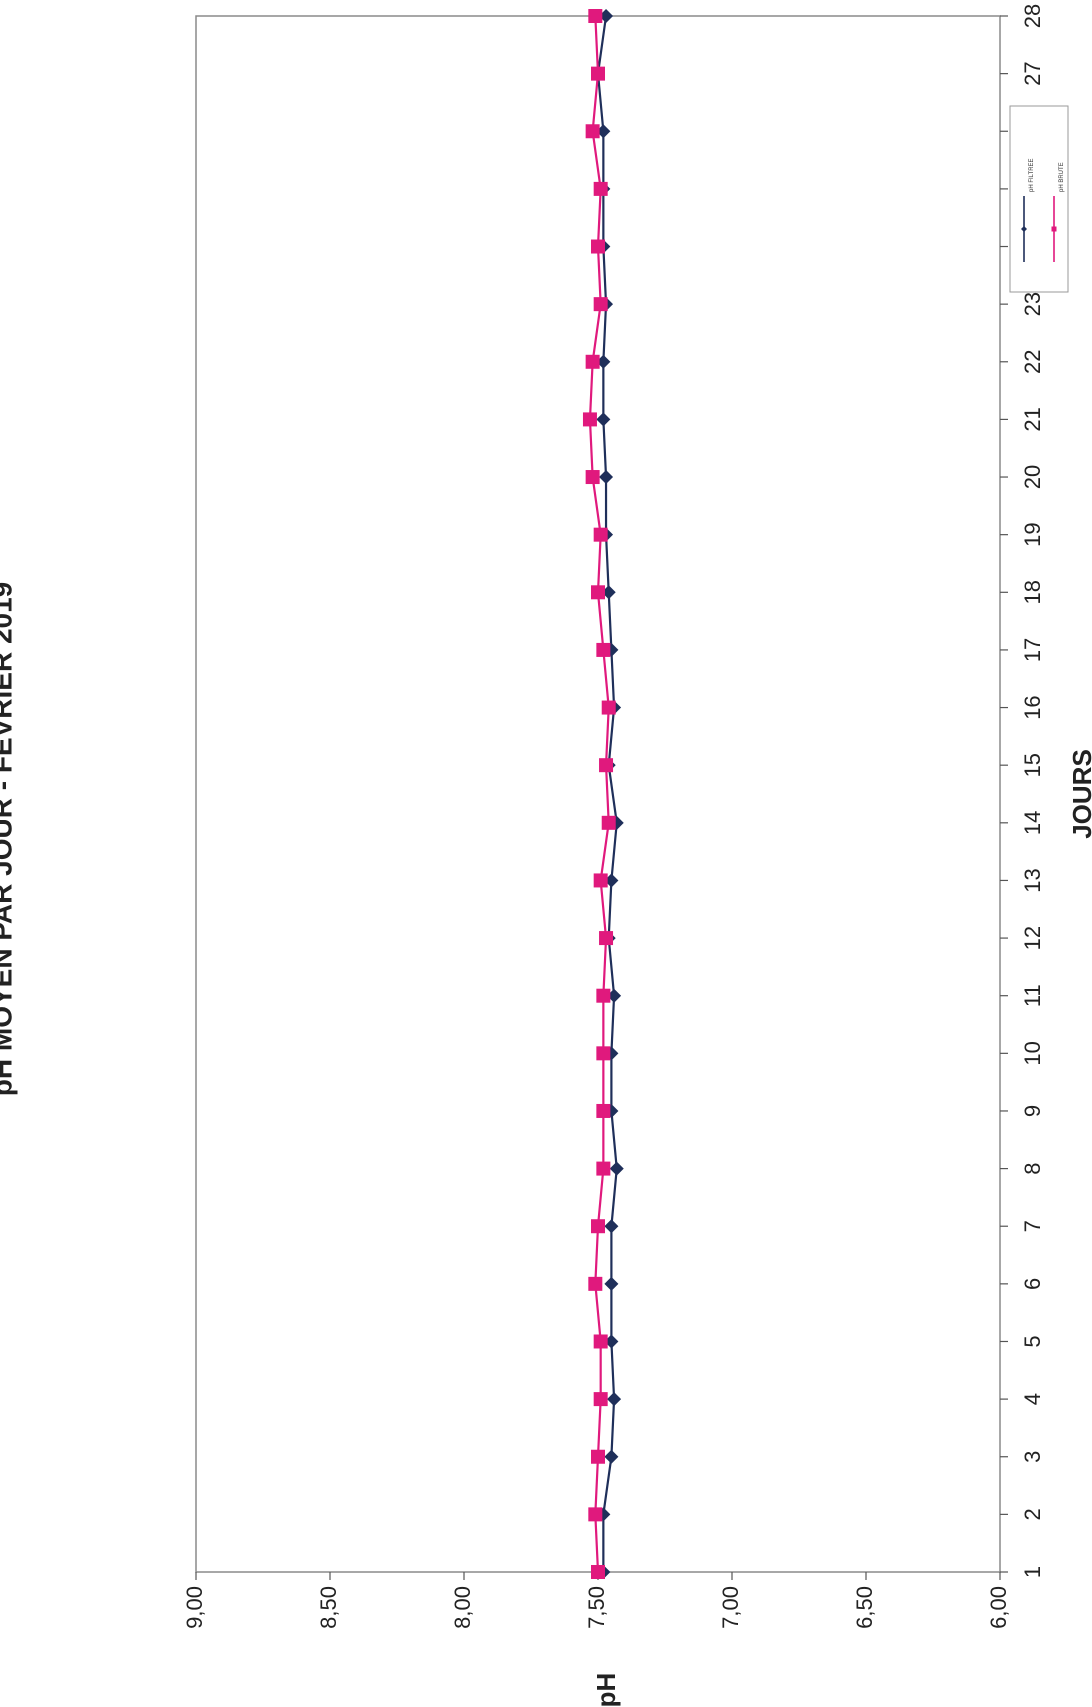 The width and height of the screenshot is (1092, 1707). What do you see at coordinates (1032, 304) in the screenshot?
I see `x-tick-label: 23` at bounding box center [1032, 304].